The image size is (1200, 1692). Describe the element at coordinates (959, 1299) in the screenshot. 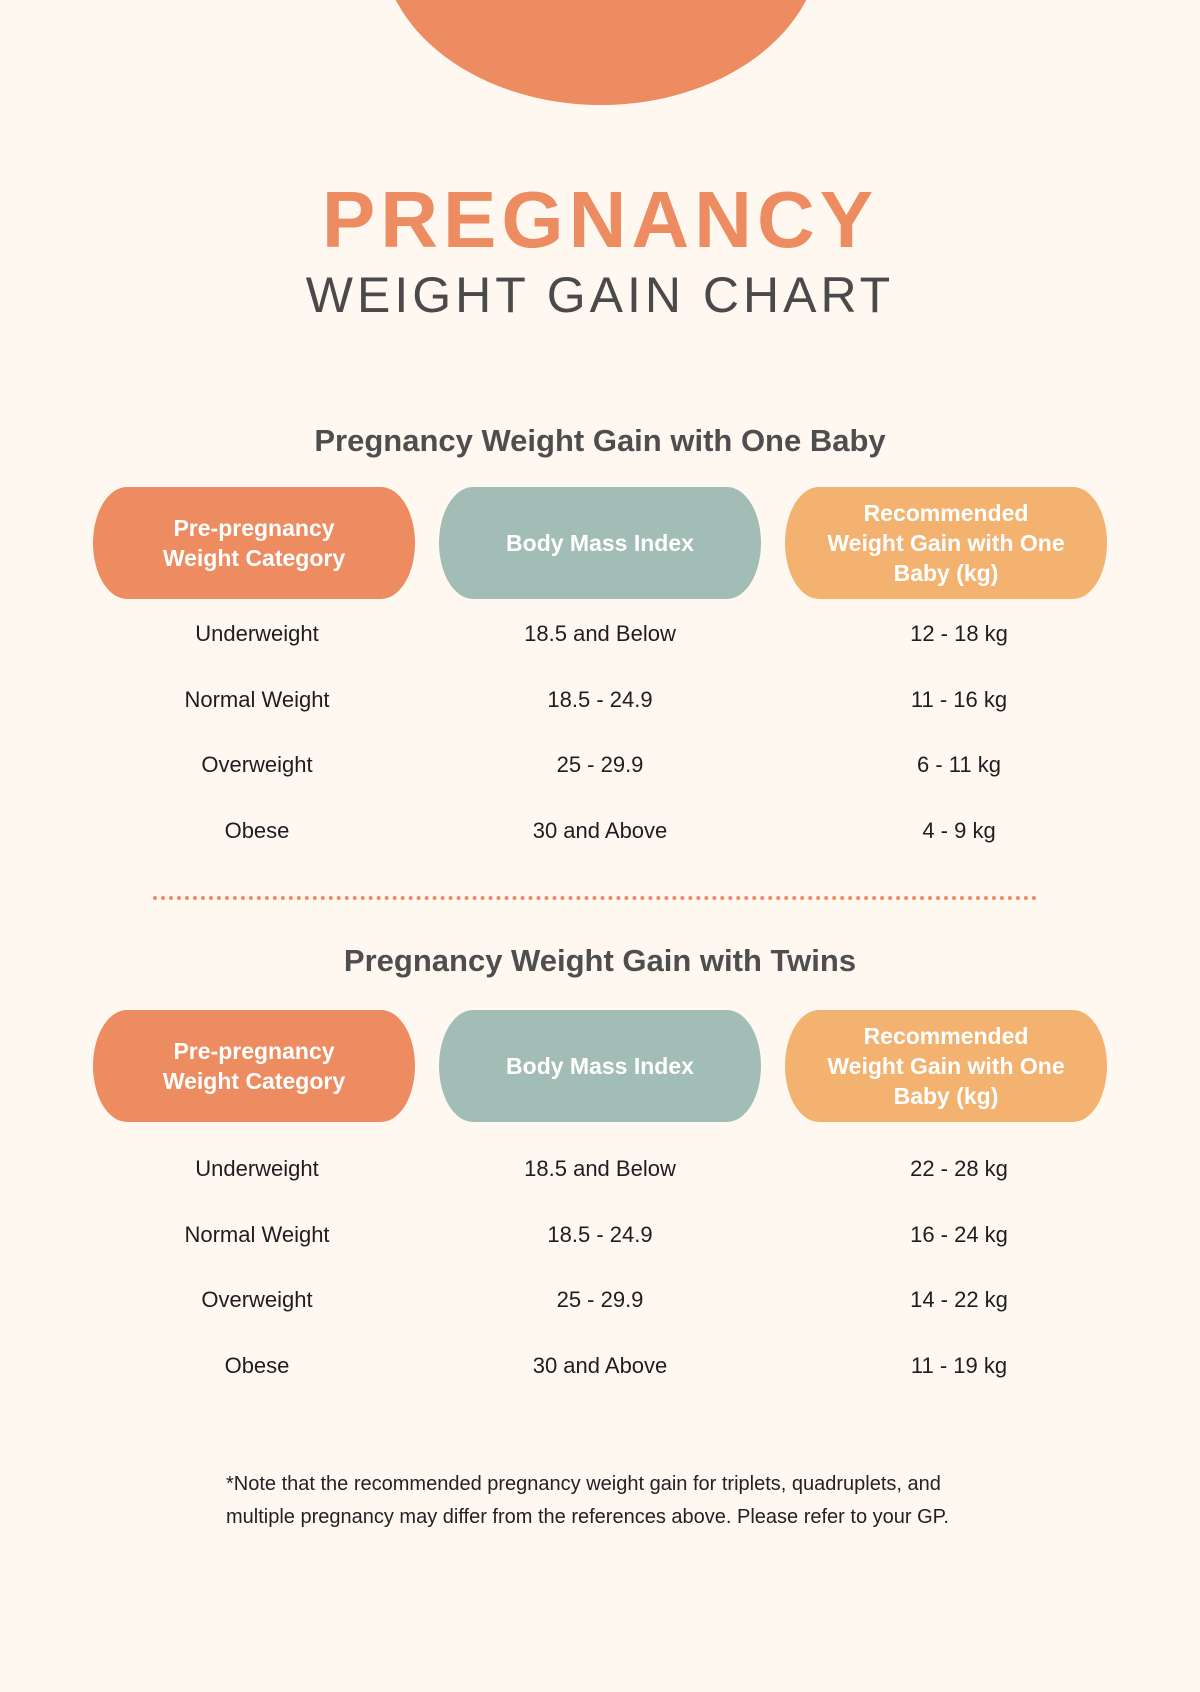

I see `table-cell-gain: 14 - 22 kg` at that location.